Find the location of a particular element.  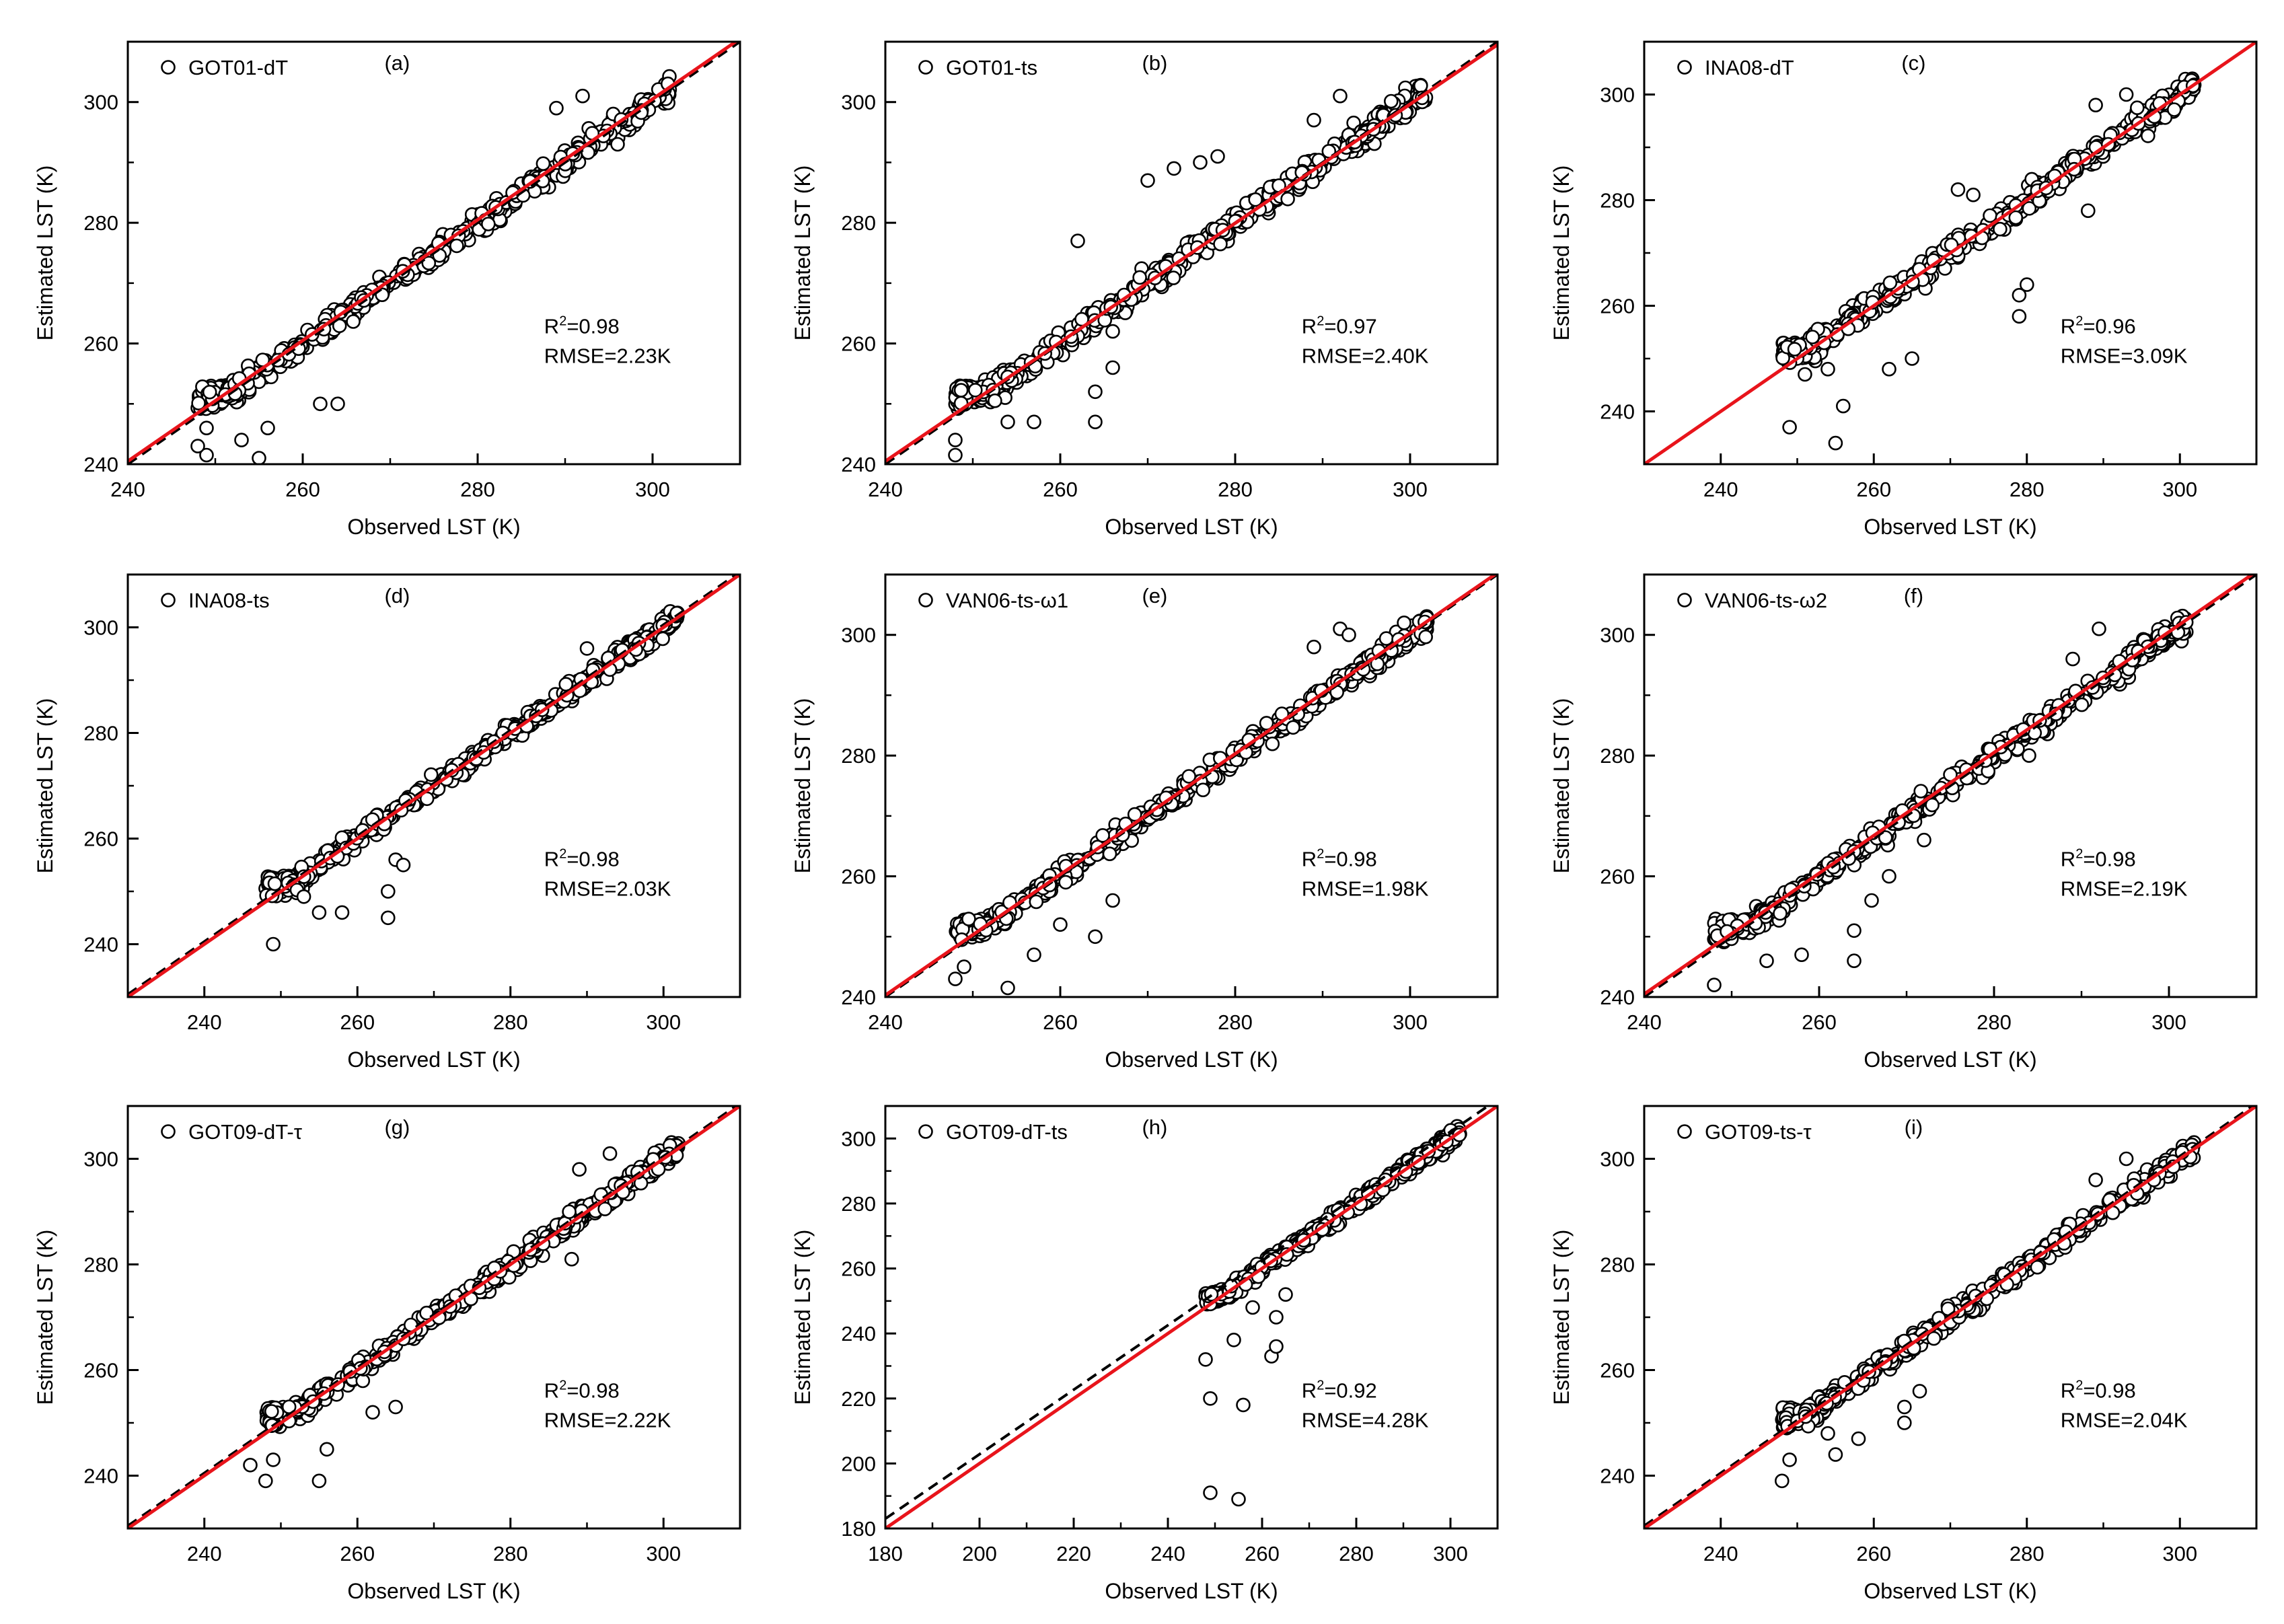

y-tick-label: 220 is located at coordinates (859, 1399).